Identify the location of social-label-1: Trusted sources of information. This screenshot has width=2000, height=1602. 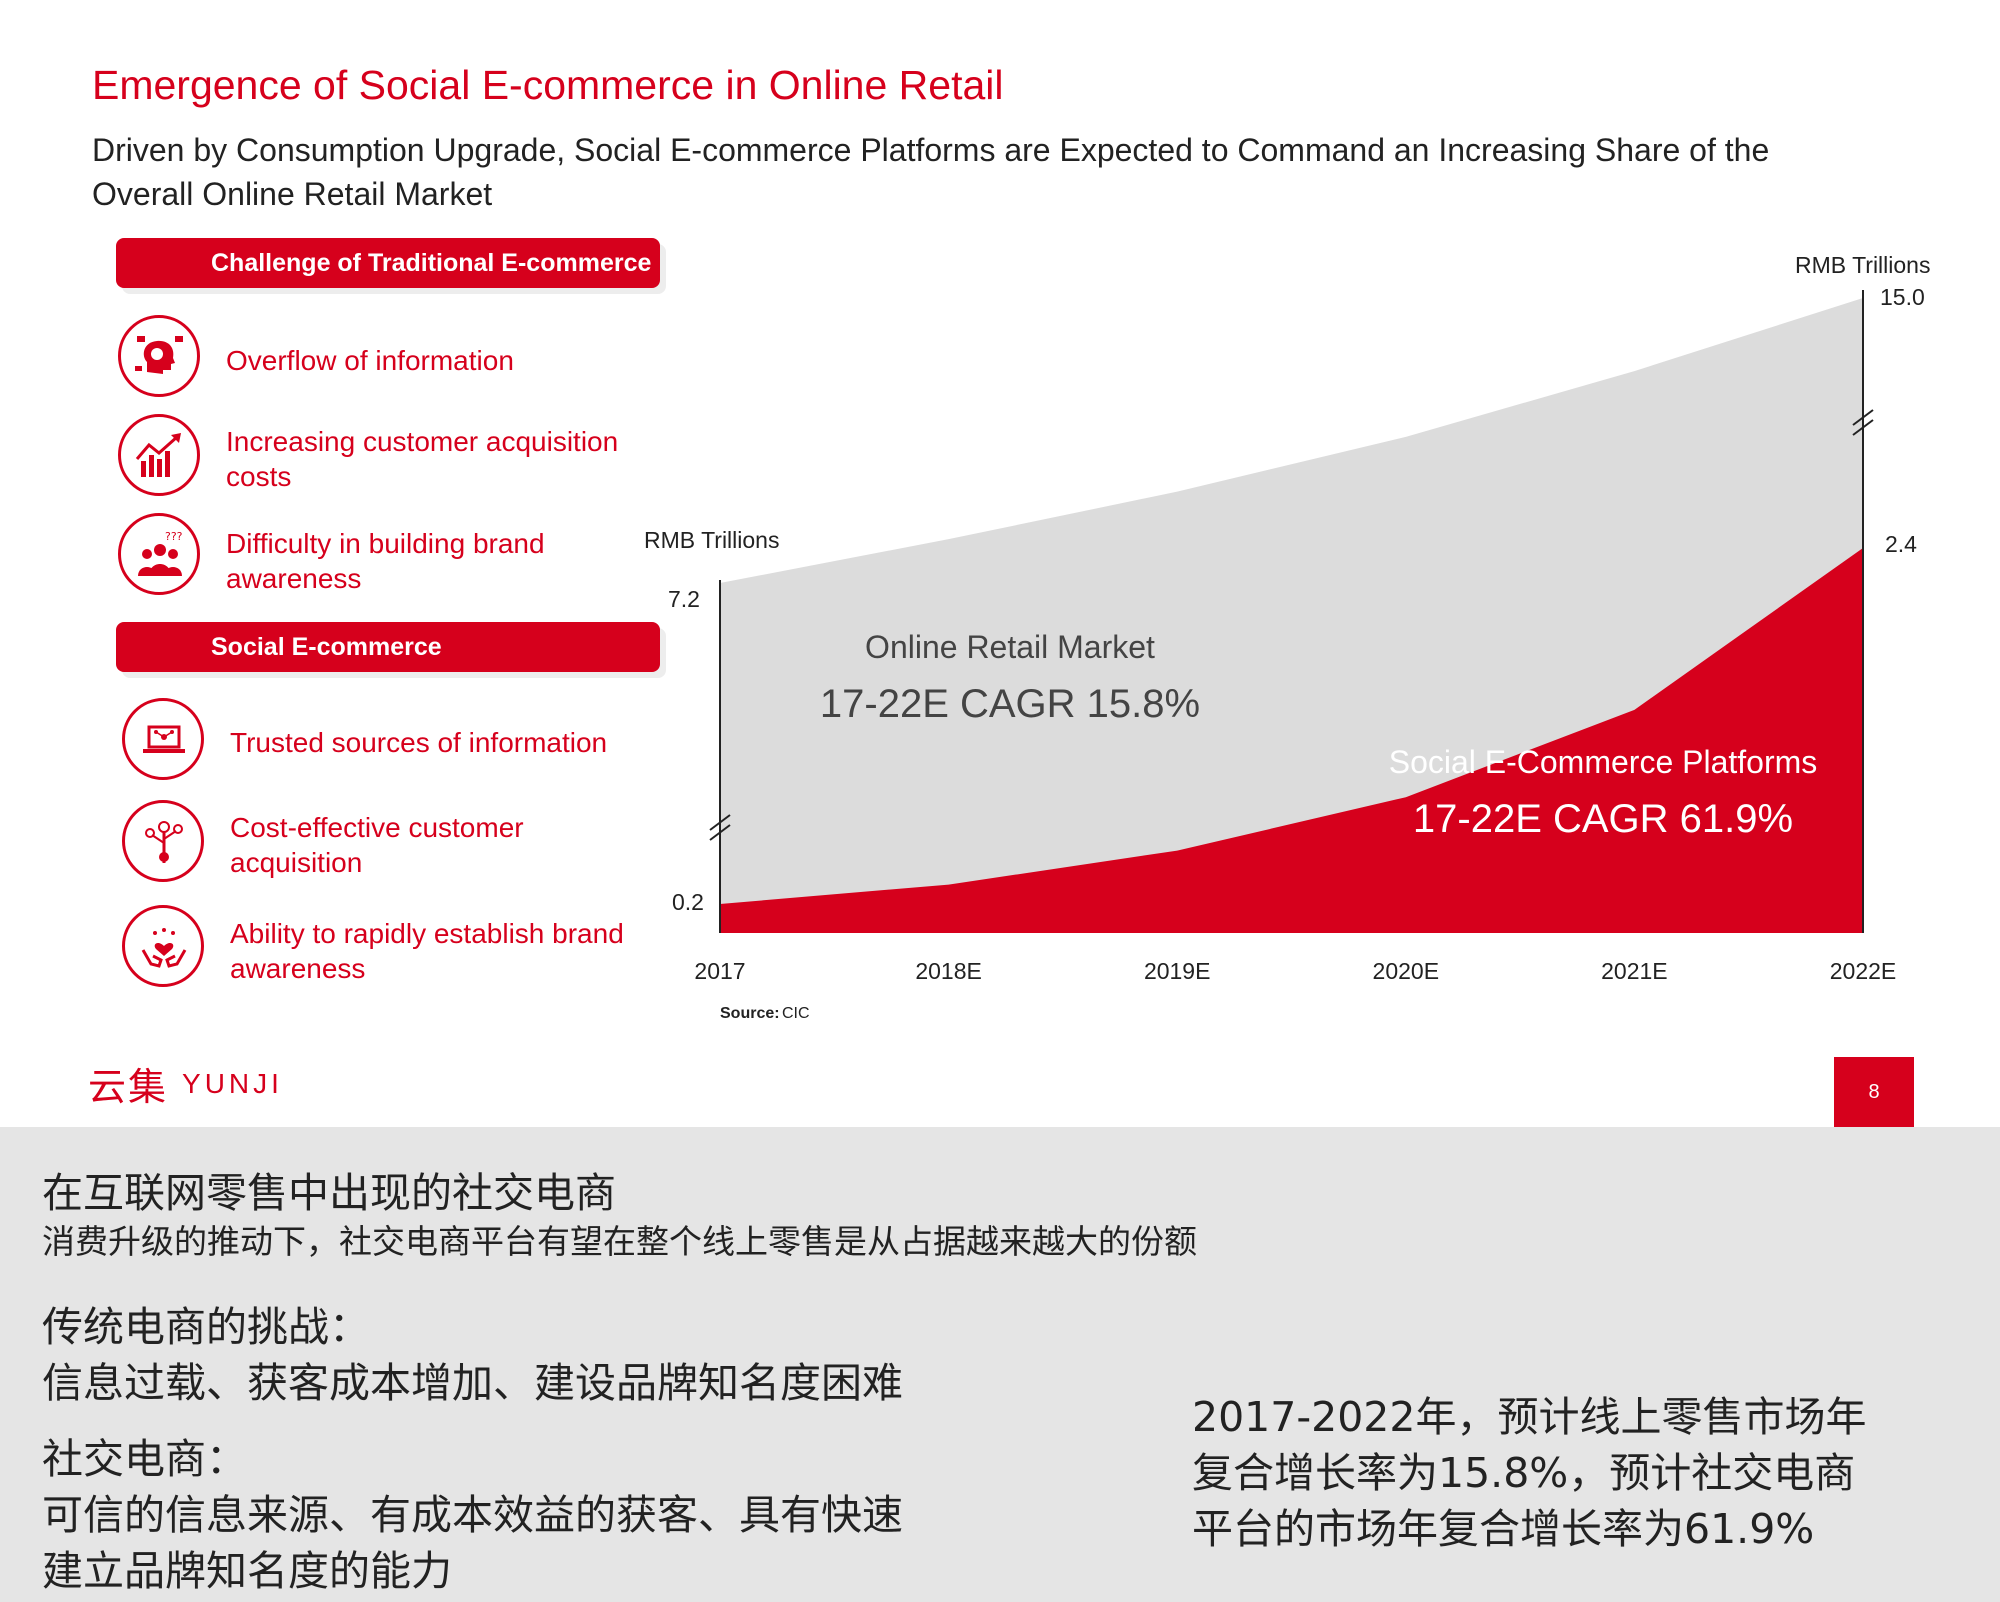
(419, 742).